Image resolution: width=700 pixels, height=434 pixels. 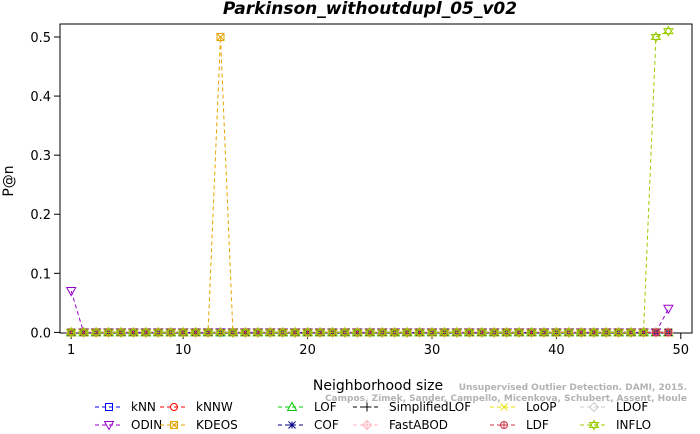 What do you see at coordinates (40, 274) in the screenshot?
I see `y-tick-label: 0.1` at bounding box center [40, 274].